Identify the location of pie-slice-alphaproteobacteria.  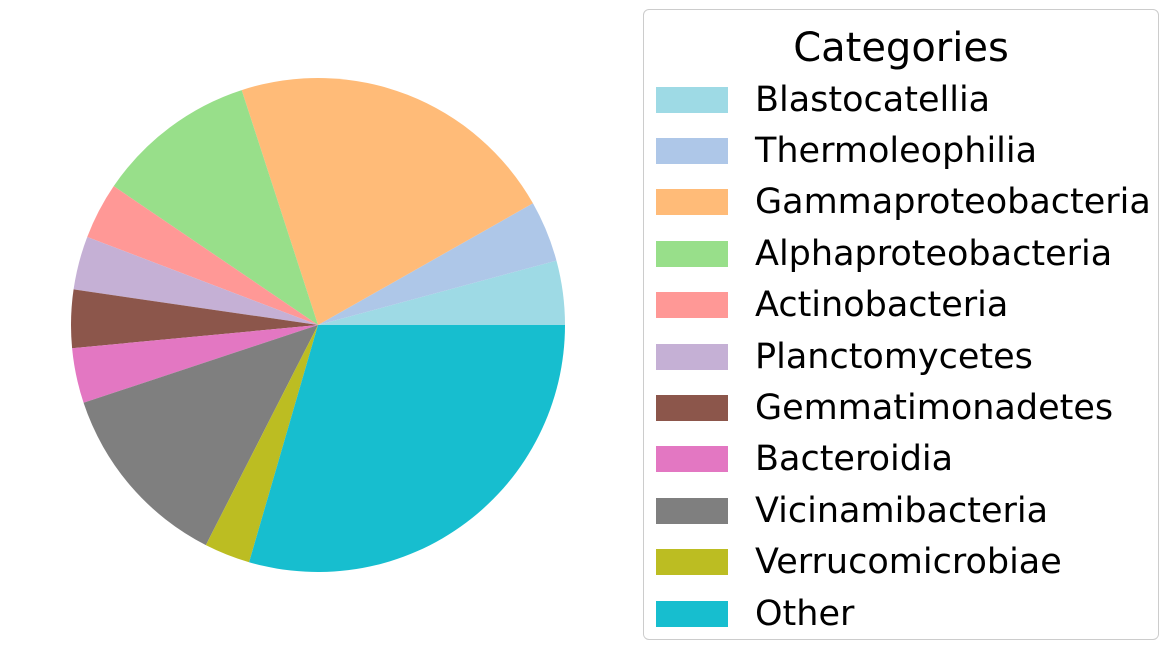
(216, 207).